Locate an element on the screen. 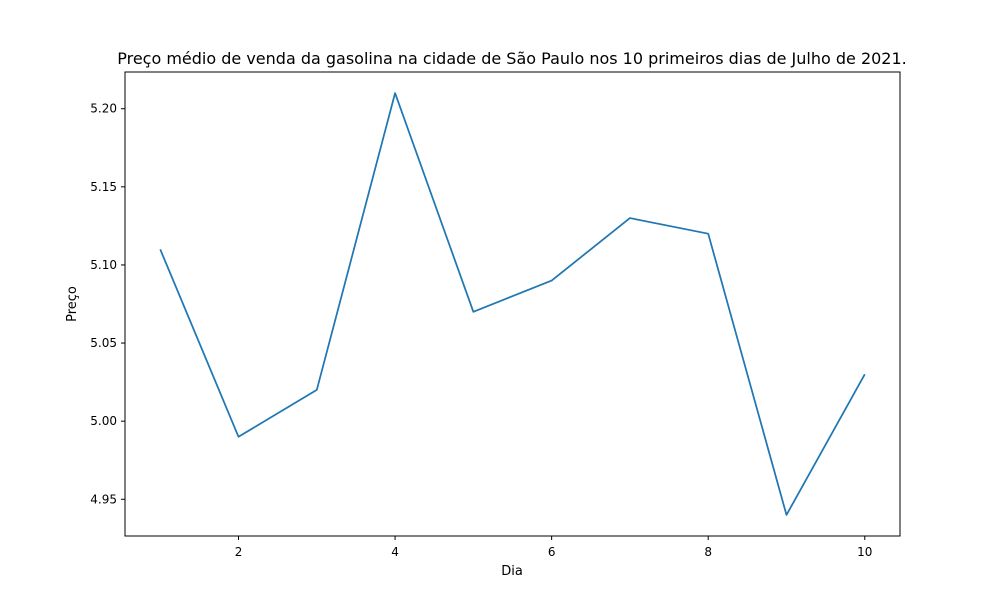 The image size is (1000, 600). x-tick-label: 4 is located at coordinates (395, 552).